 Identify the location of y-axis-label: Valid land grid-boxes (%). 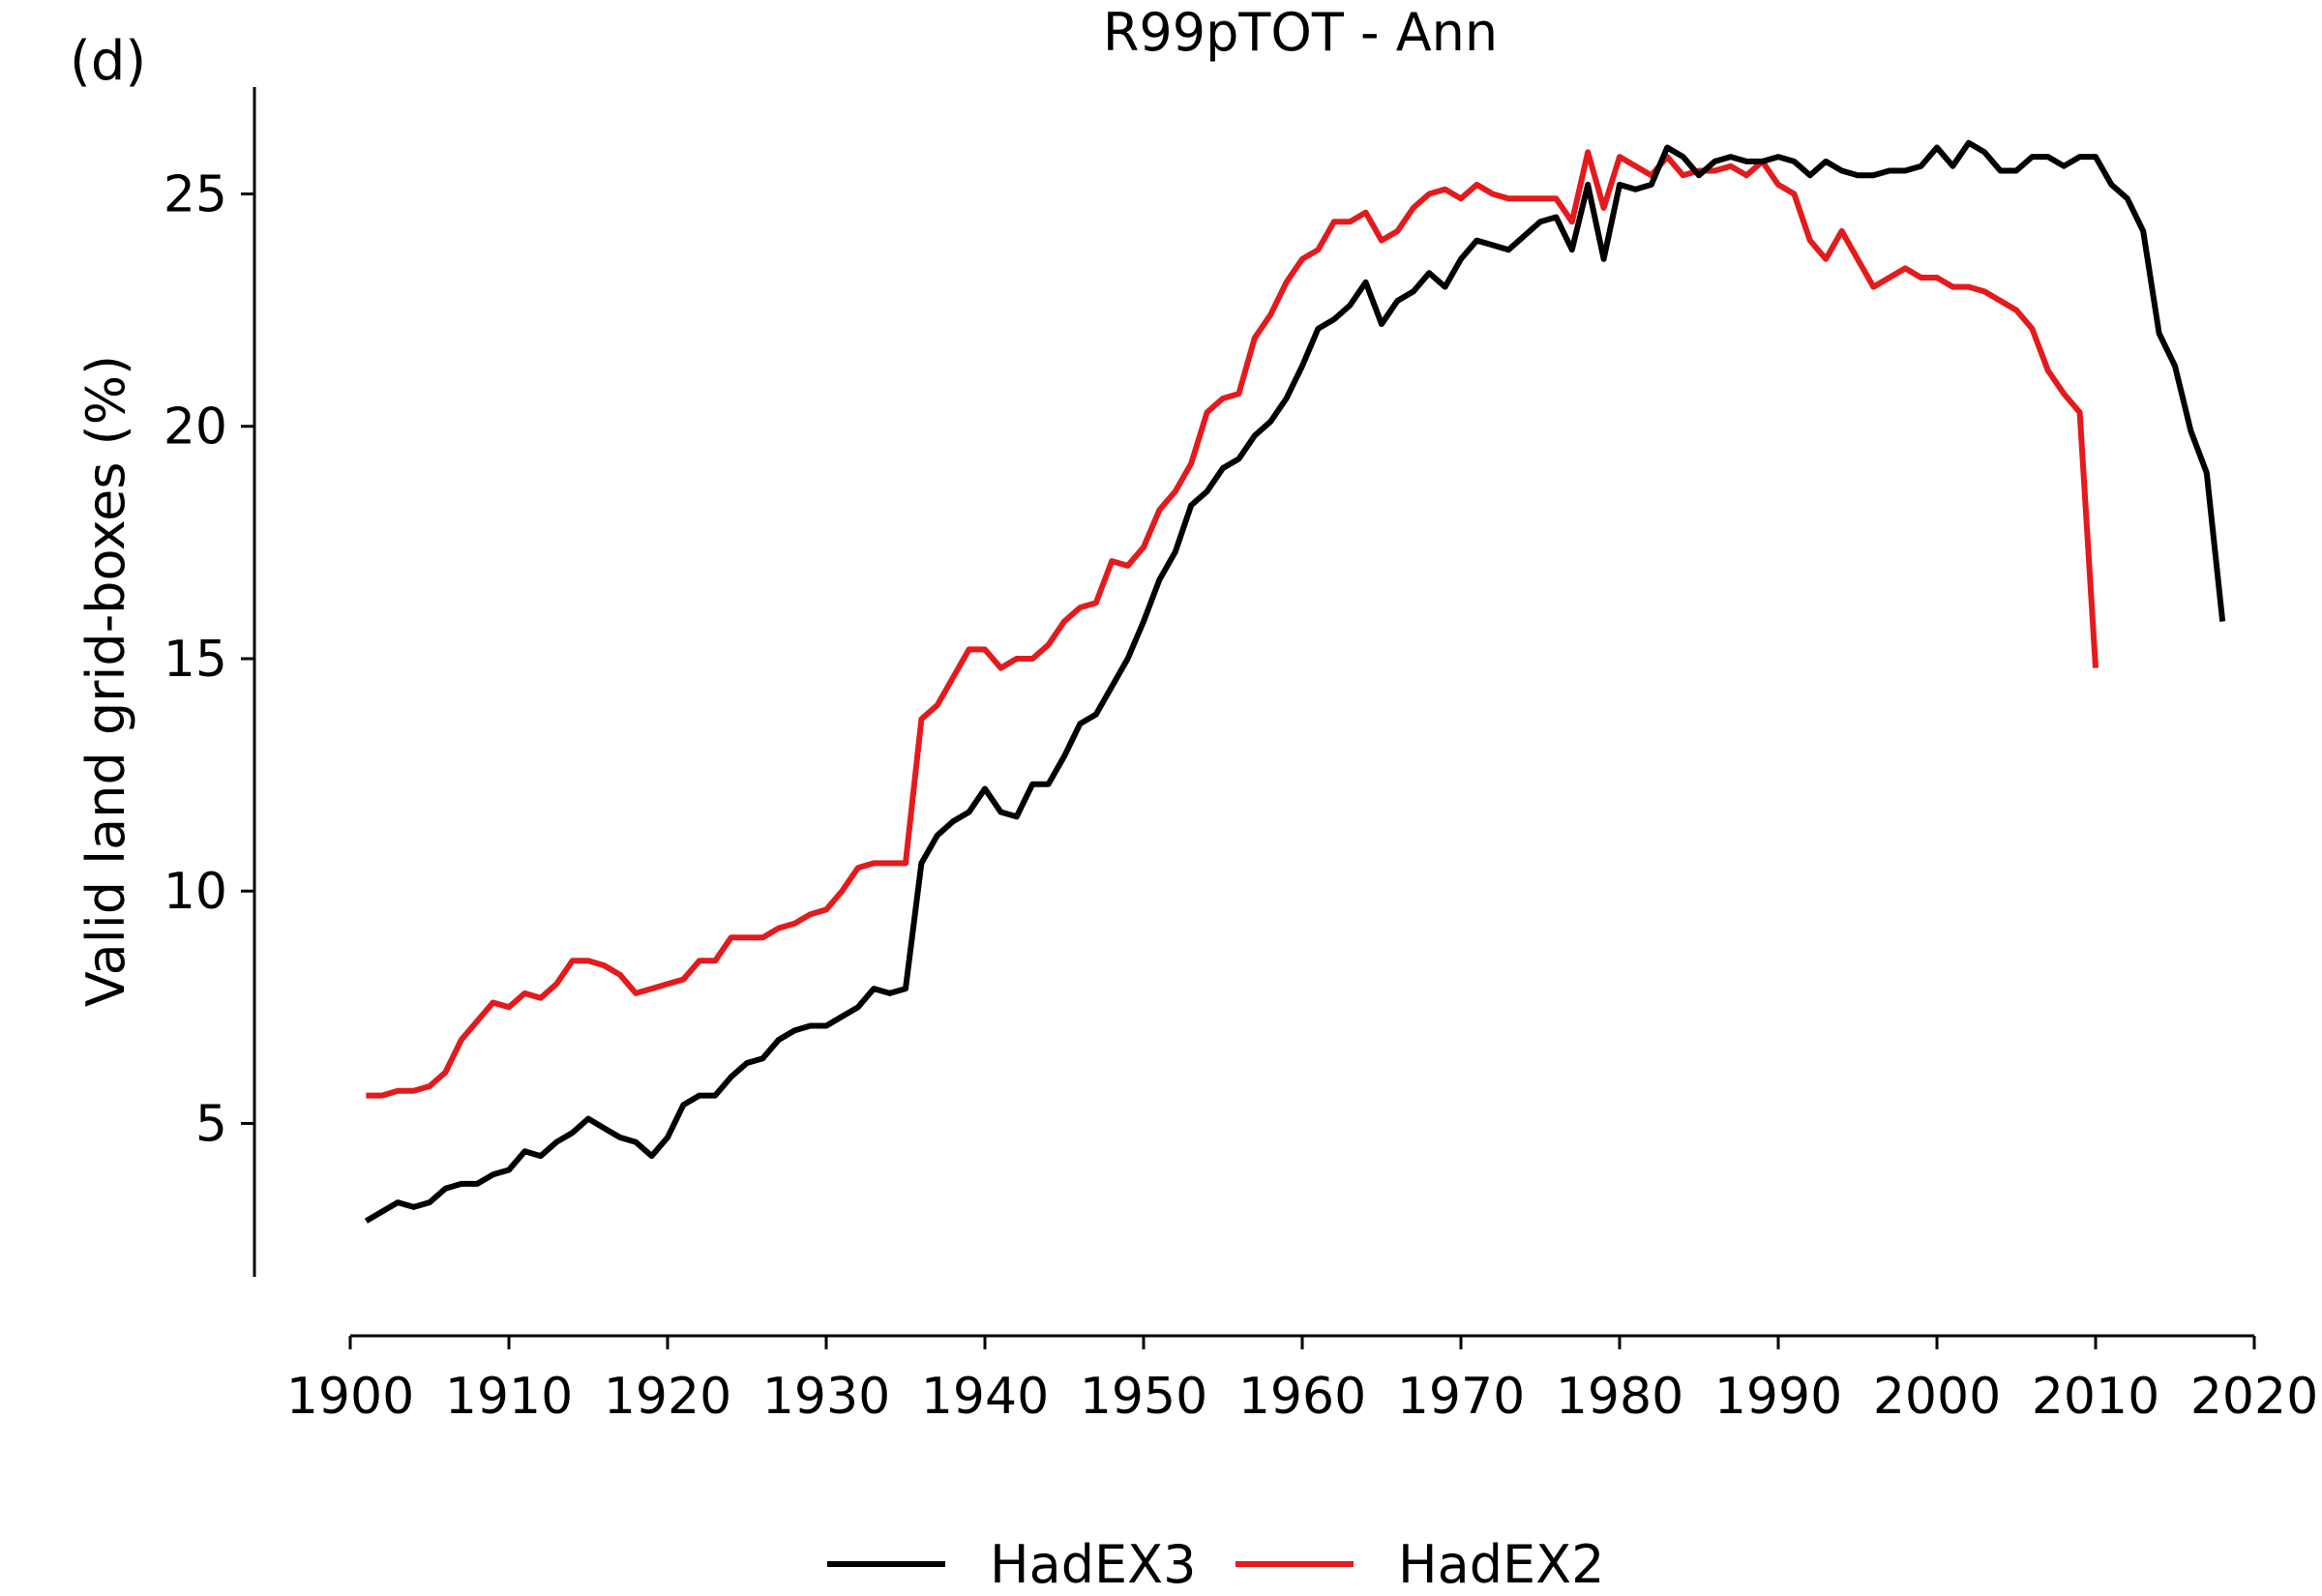
(105, 681).